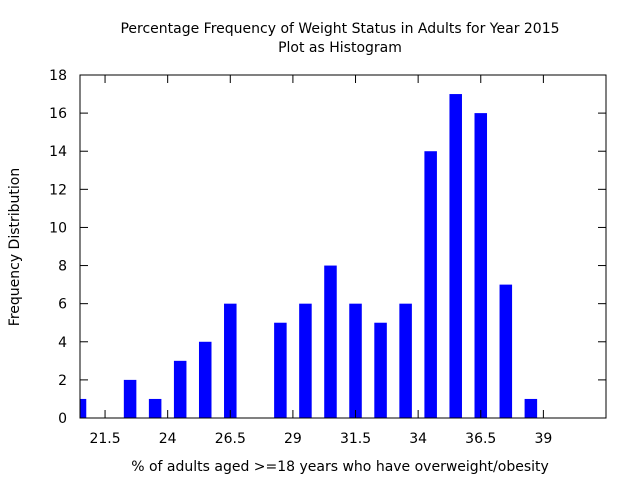 This screenshot has height=480, width=640. Describe the element at coordinates (418, 439) in the screenshot. I see `x-tick-label: 34` at that location.